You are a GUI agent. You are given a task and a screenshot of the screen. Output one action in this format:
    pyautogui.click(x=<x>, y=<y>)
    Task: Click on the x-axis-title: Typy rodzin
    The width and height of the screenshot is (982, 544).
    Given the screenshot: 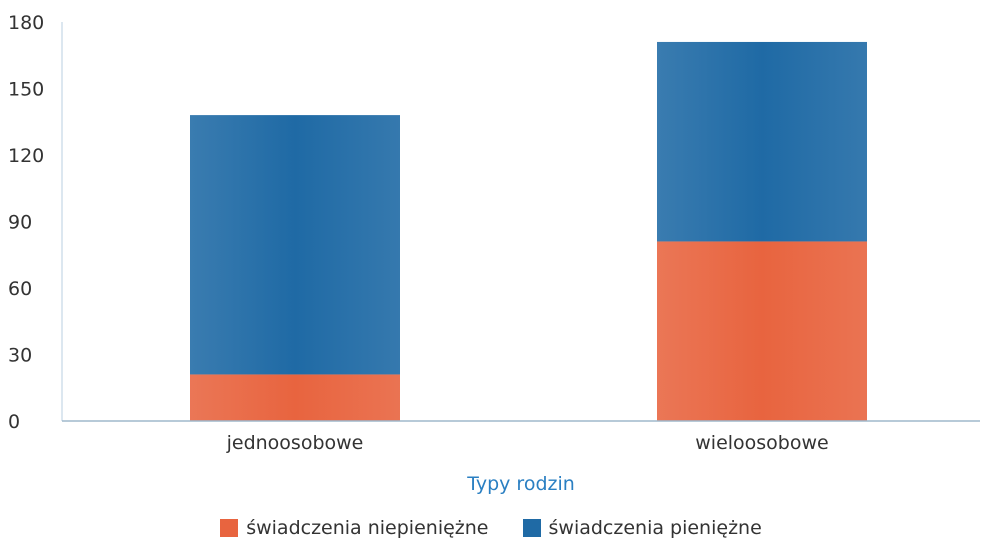 What is the action you would take?
    pyautogui.click(x=520, y=484)
    